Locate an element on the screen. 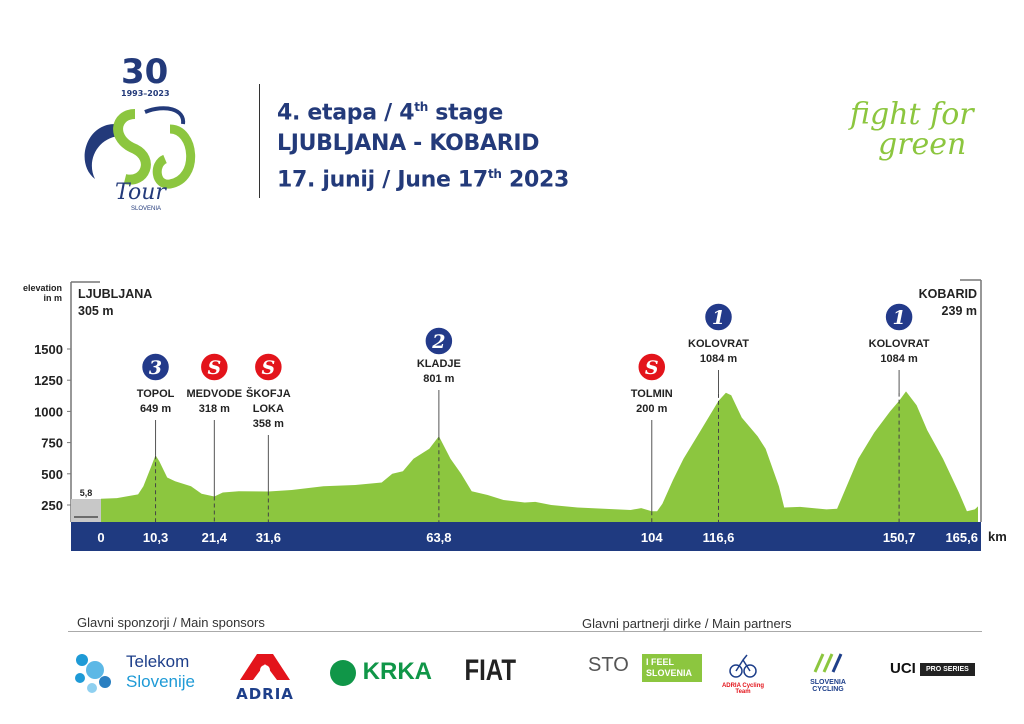 Image resolution: width=1024 pixels, height=724 pixels. adria-cycling-team-logo: ADRIA Cycling Team is located at coordinates (743, 673).